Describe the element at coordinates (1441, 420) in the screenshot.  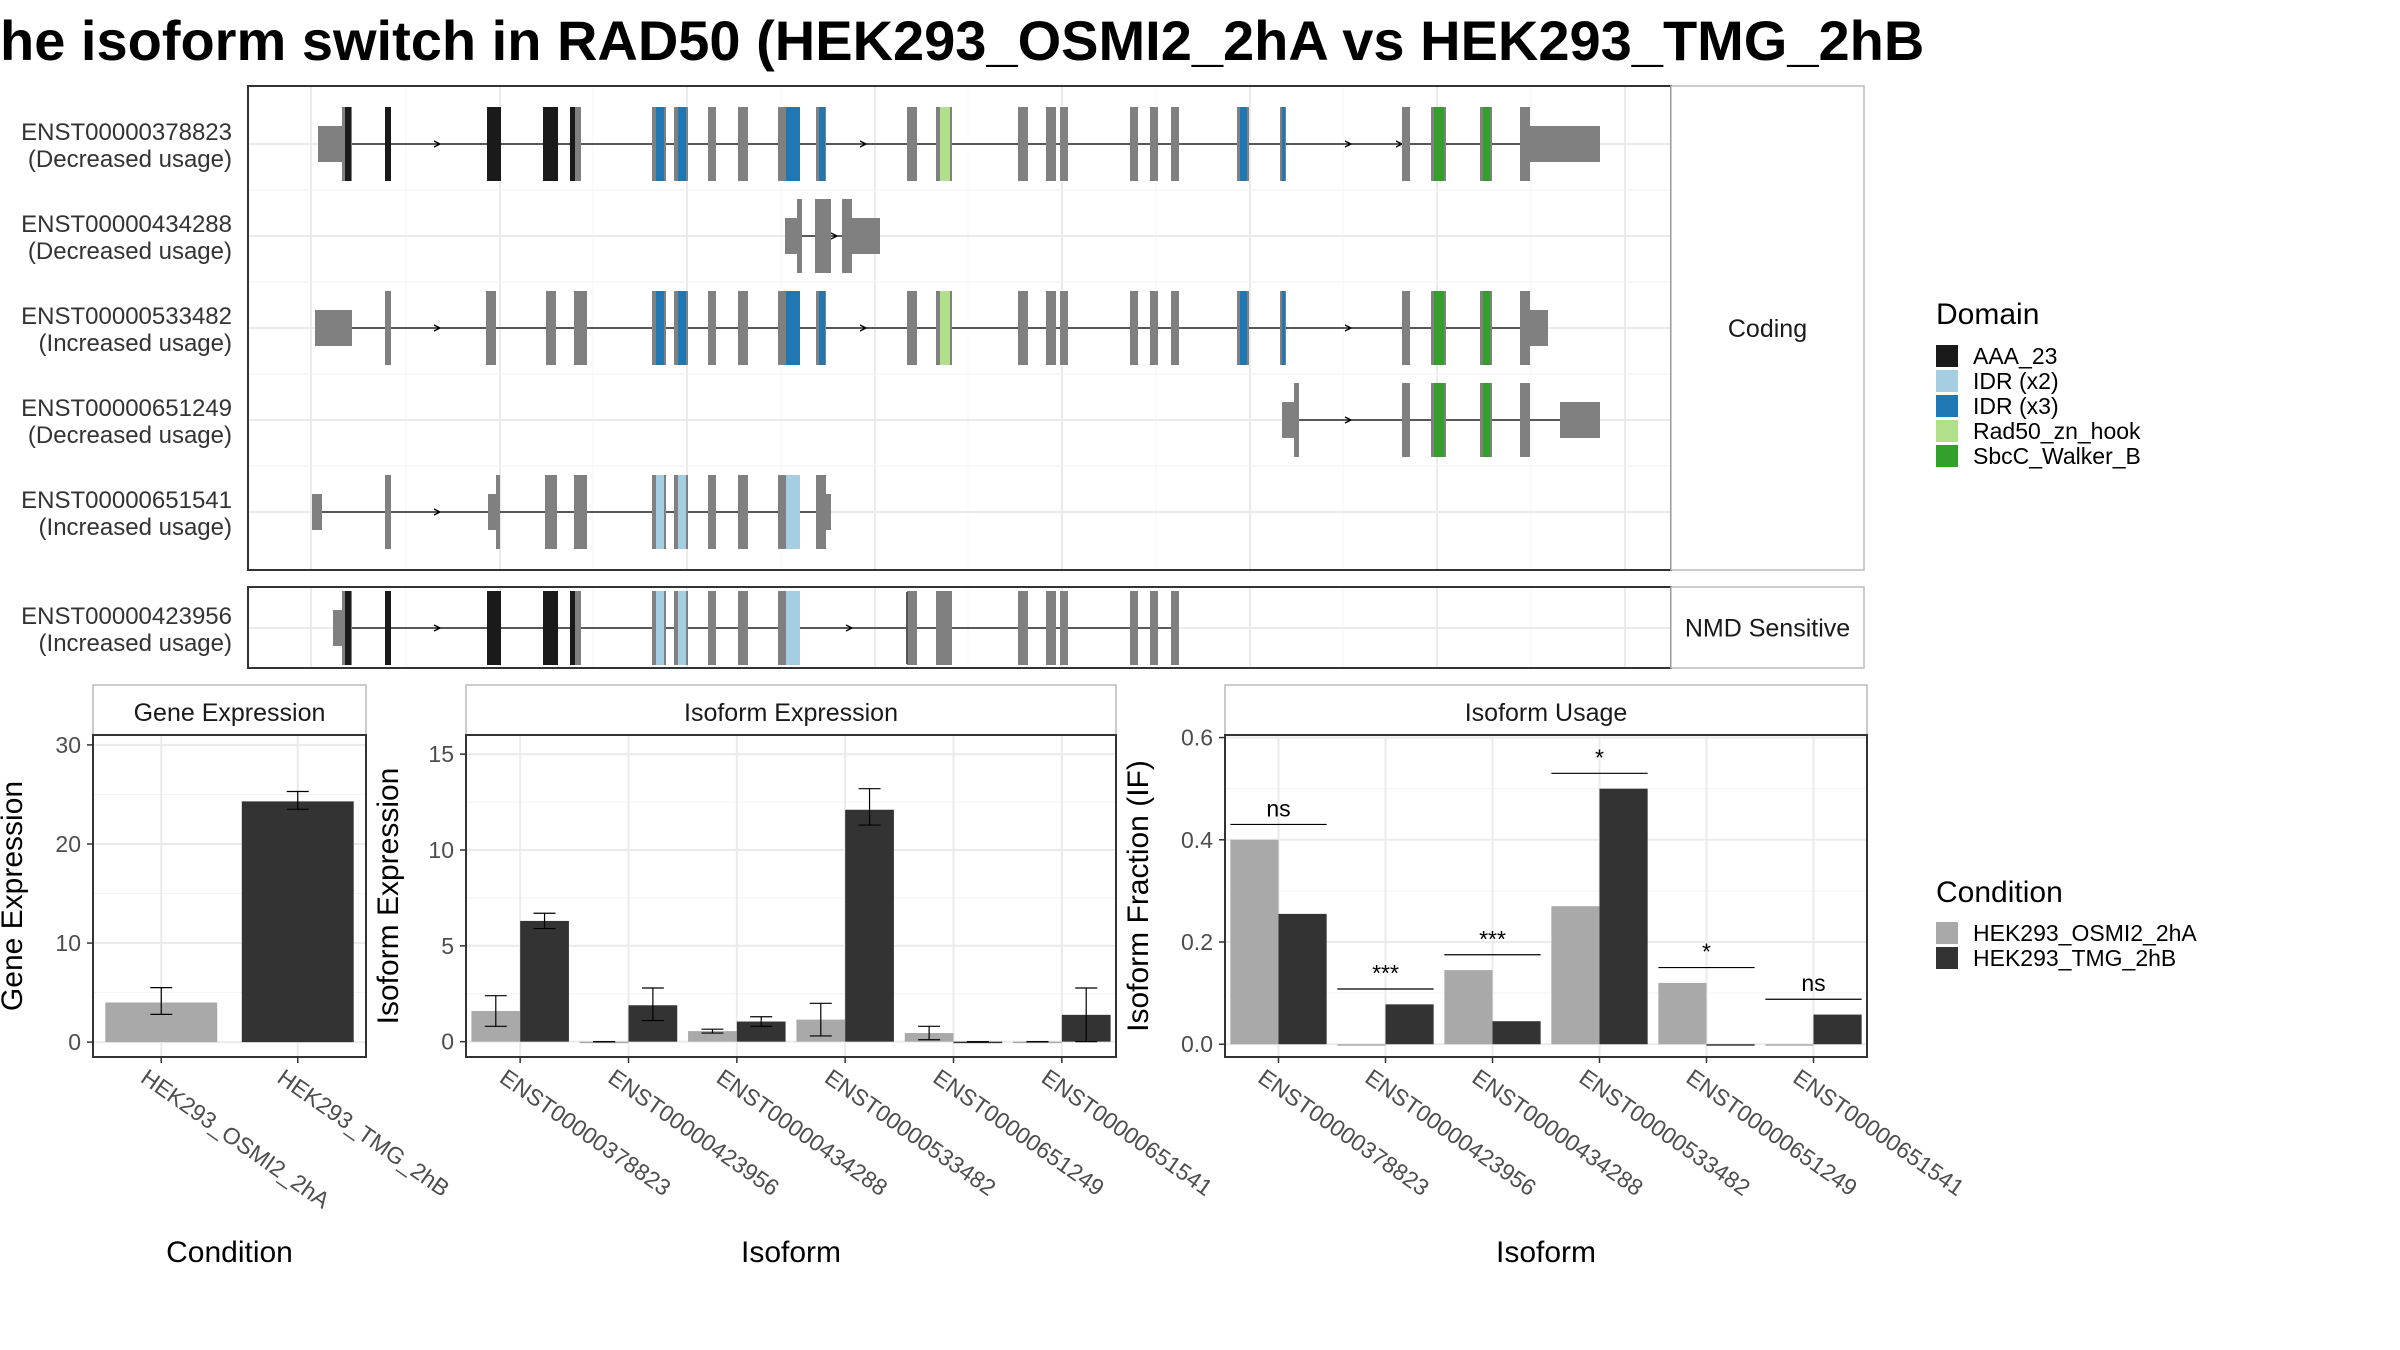
I see `transcript-model` at that location.